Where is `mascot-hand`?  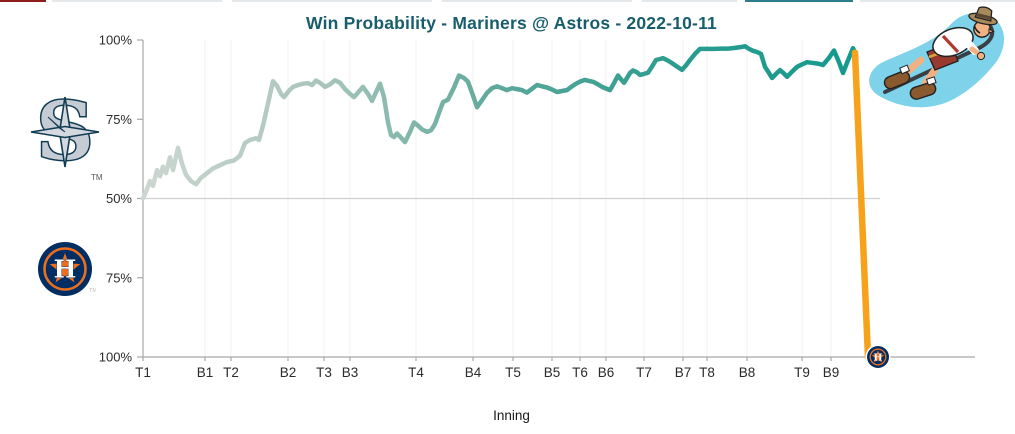 mascot-hand is located at coordinates (981, 56).